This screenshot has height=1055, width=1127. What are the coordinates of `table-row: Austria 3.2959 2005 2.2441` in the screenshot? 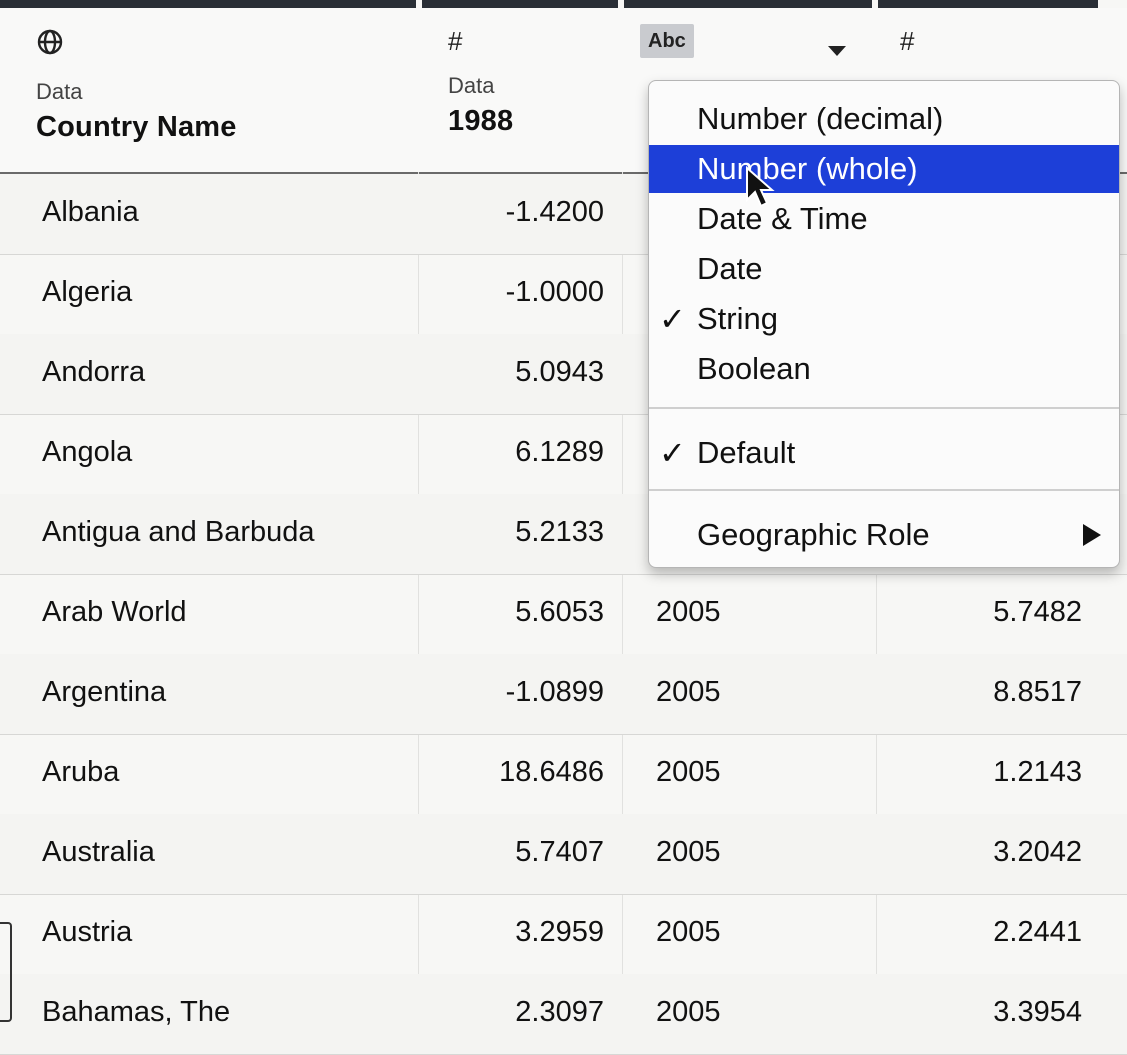 It's located at (563, 934).